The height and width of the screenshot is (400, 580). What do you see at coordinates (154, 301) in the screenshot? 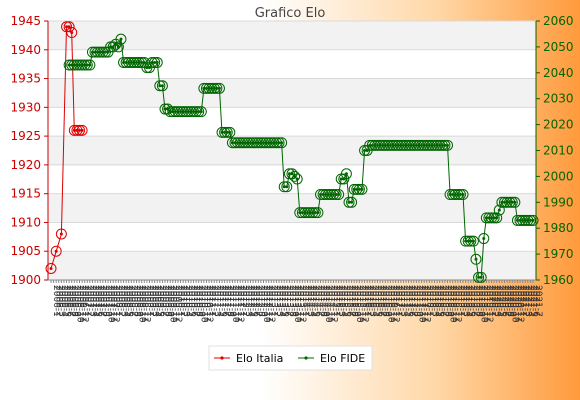
I see `x-tick-label: 2009-3` at bounding box center [154, 301].